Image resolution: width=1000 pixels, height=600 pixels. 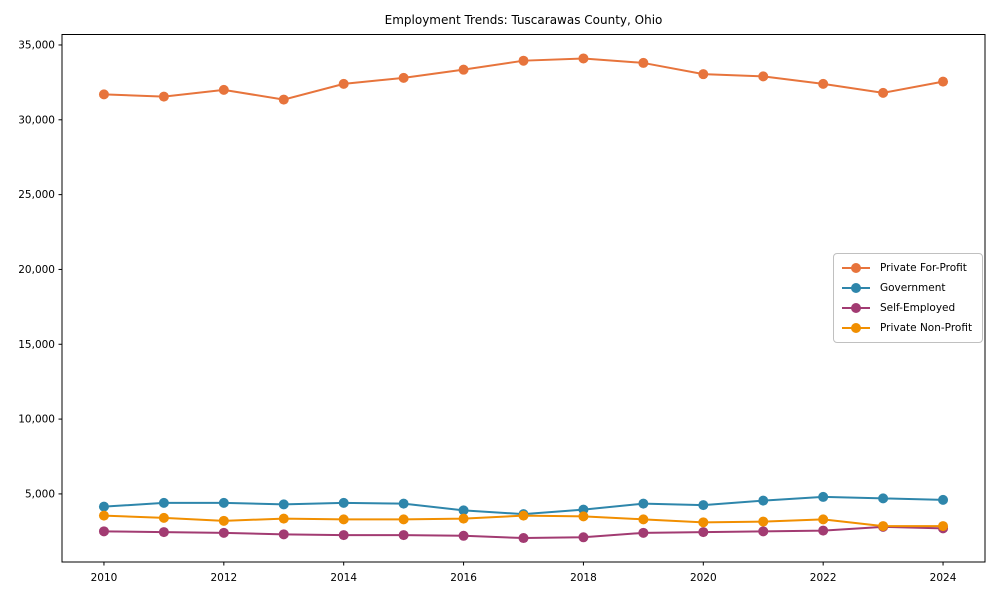 I want to click on y-tick-label: 5,000, so click(x=40, y=494).